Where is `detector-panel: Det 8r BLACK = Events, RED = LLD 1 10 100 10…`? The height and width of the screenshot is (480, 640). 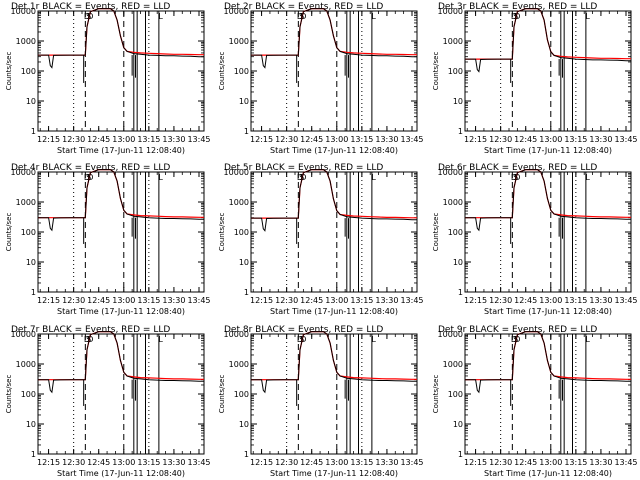
detector-panel: Det 8r BLACK = Events, RED = LLD 1 10 100 10… is located at coordinates (321, 401).